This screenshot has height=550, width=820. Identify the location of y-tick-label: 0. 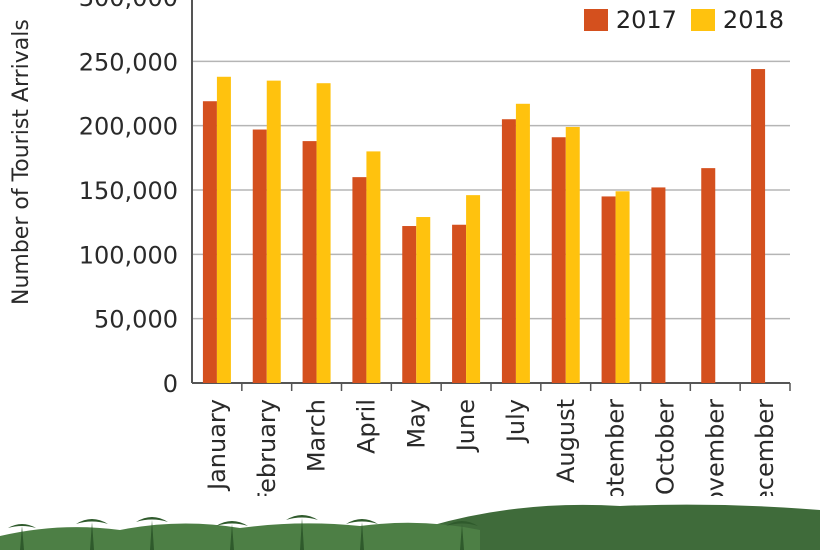
(170, 384).